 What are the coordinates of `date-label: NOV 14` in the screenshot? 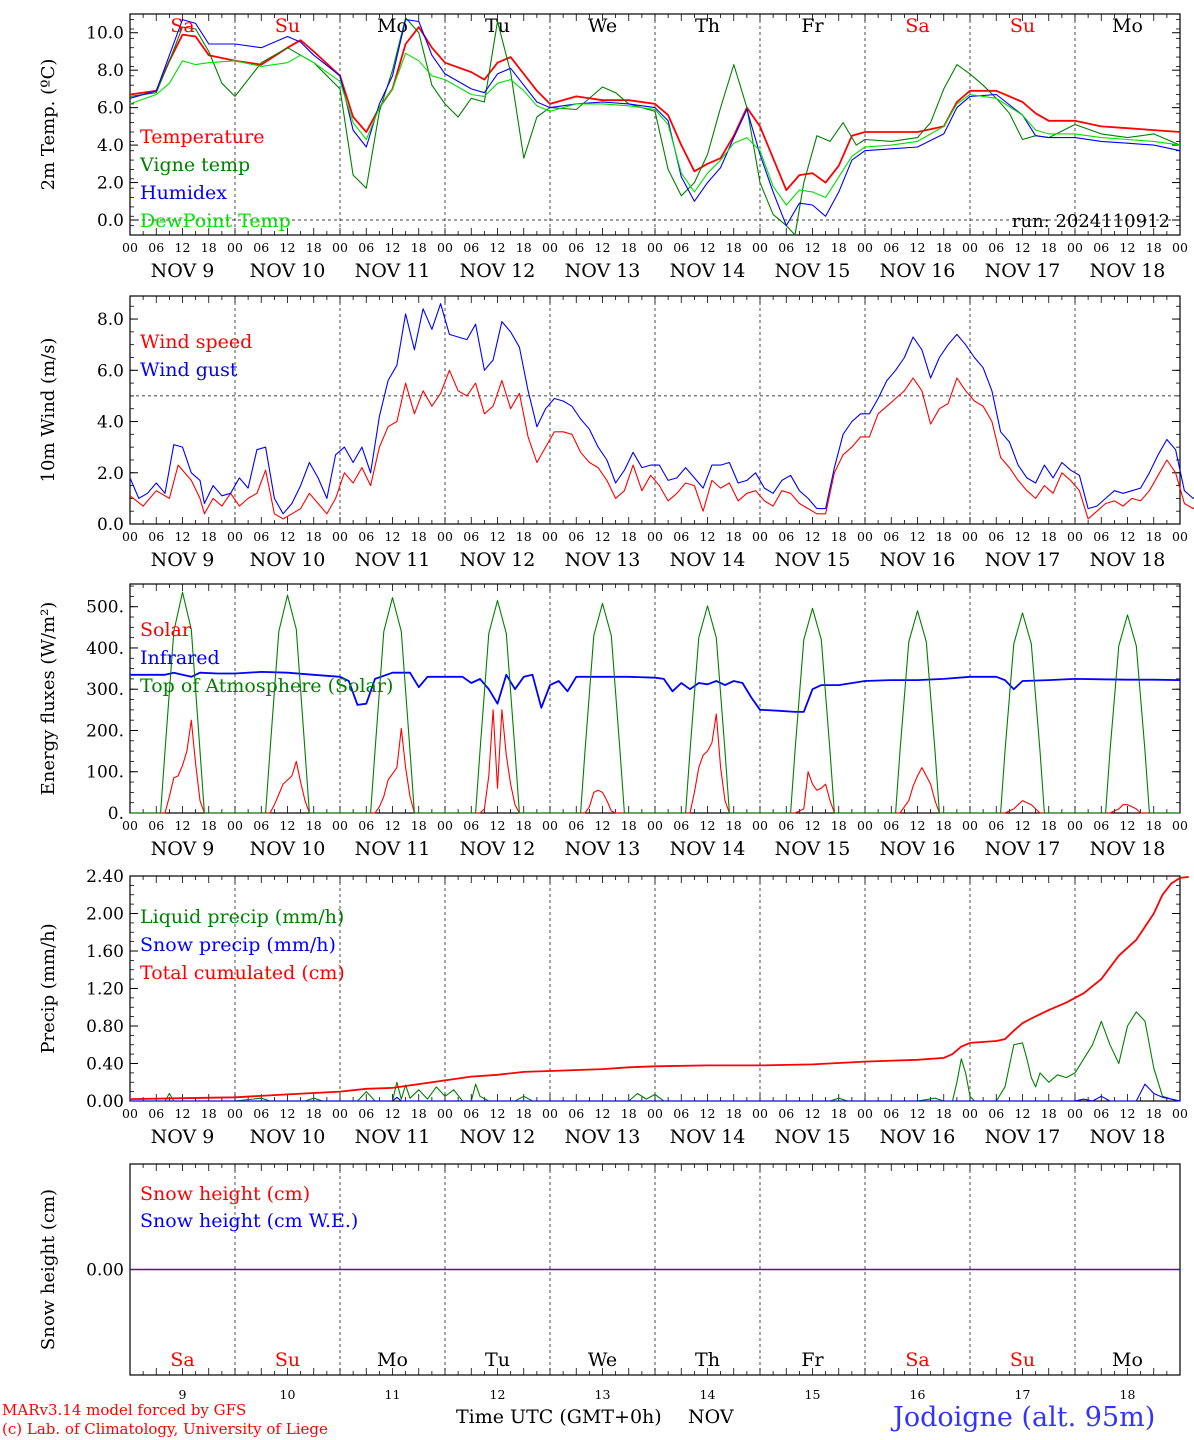 It's located at (708, 1137).